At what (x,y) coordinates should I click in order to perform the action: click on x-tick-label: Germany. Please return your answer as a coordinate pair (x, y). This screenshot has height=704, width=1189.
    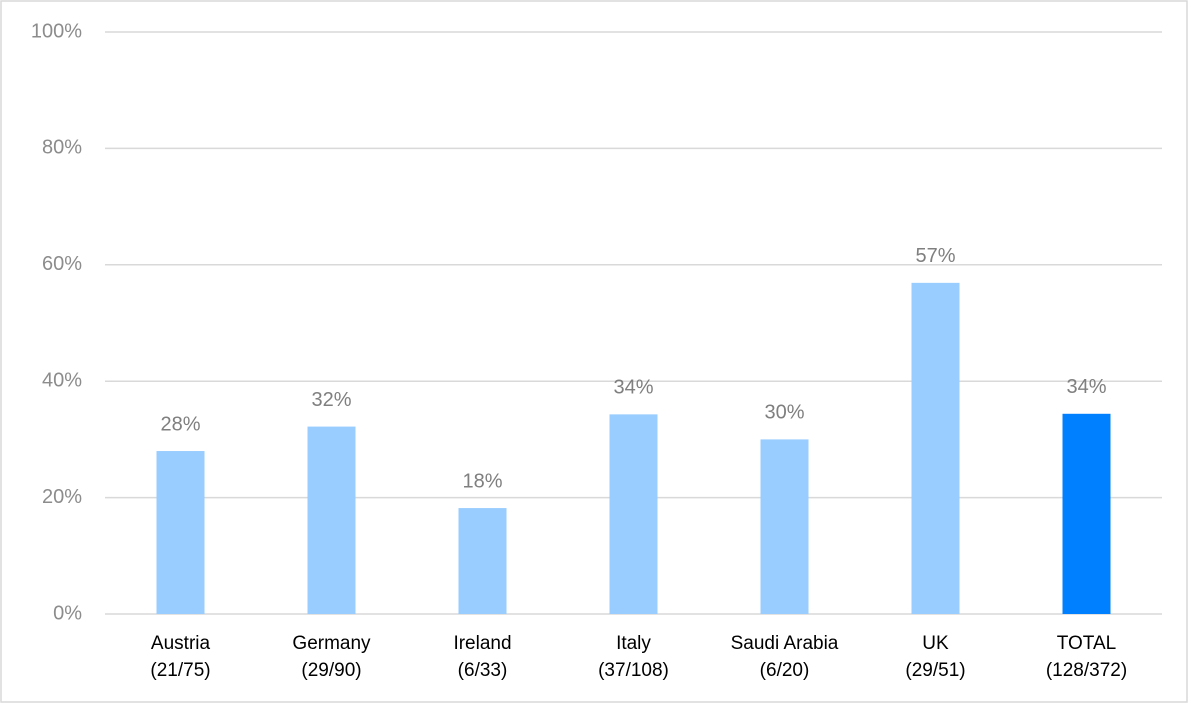
    Looking at the image, I should click on (331, 643).